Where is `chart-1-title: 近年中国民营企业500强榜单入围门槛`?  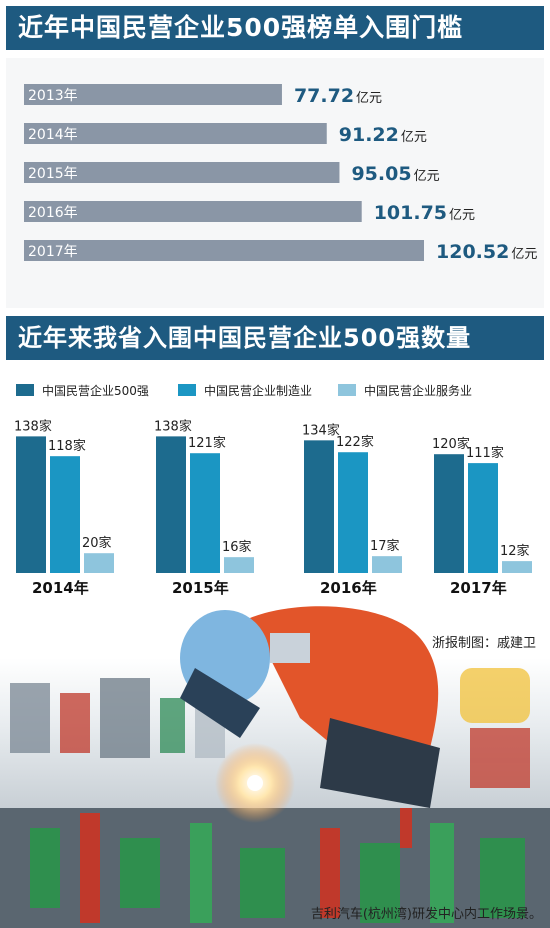 chart-1-title: 近年中国民营企业500强榜单入围门槛 is located at coordinates (275, 28).